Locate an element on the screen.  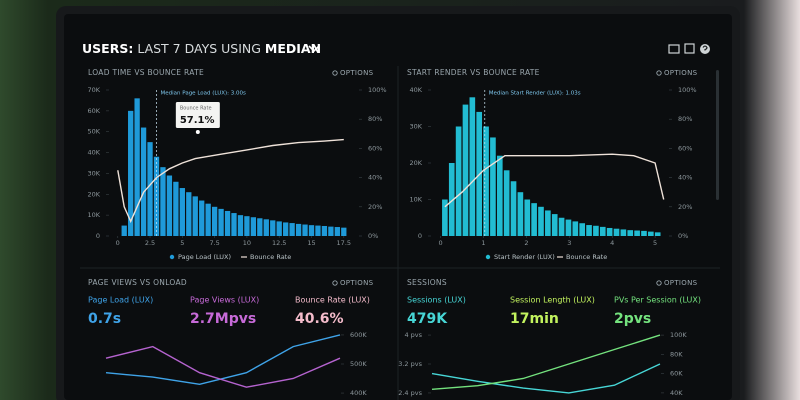
title-using: USING is located at coordinates (241, 48).